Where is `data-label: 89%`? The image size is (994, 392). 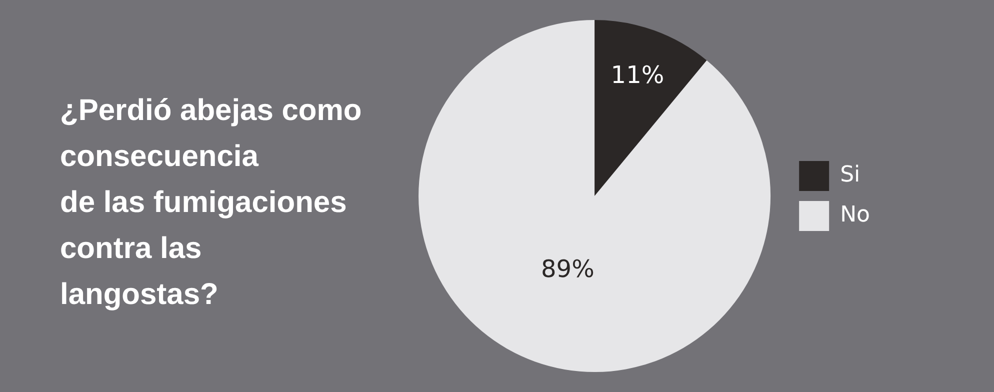 data-label: 89% is located at coordinates (567, 268).